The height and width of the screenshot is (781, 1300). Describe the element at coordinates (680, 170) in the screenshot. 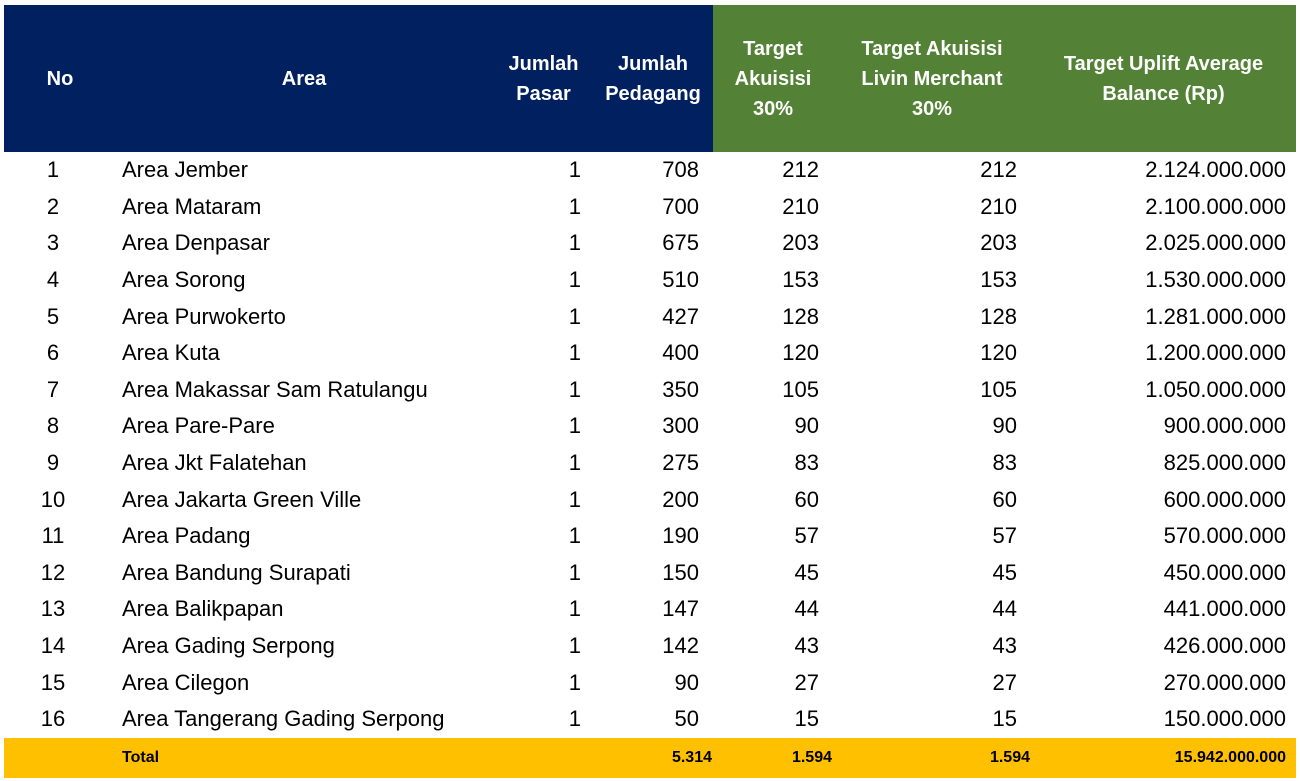

I see `cell-jumlah-pedagang: 708` at that location.